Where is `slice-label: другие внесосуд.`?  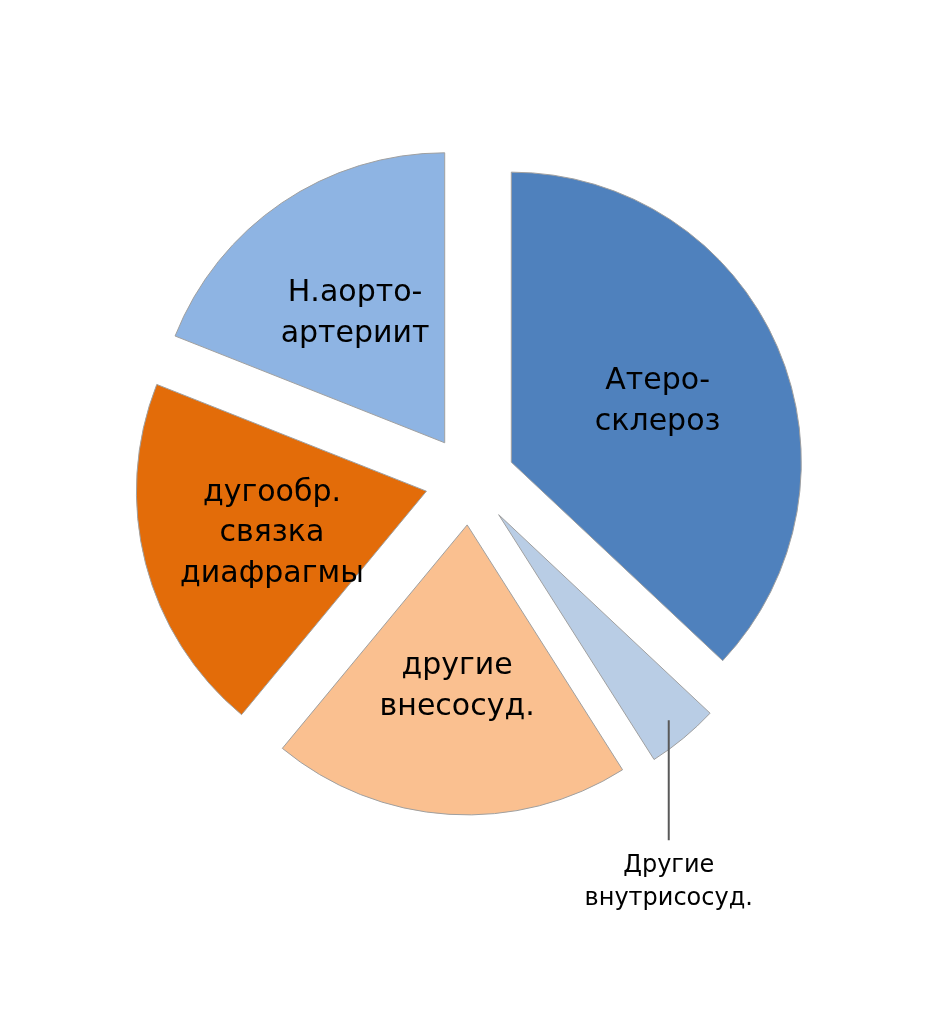 slice-label: другие внесосуд. is located at coordinates (457, 684).